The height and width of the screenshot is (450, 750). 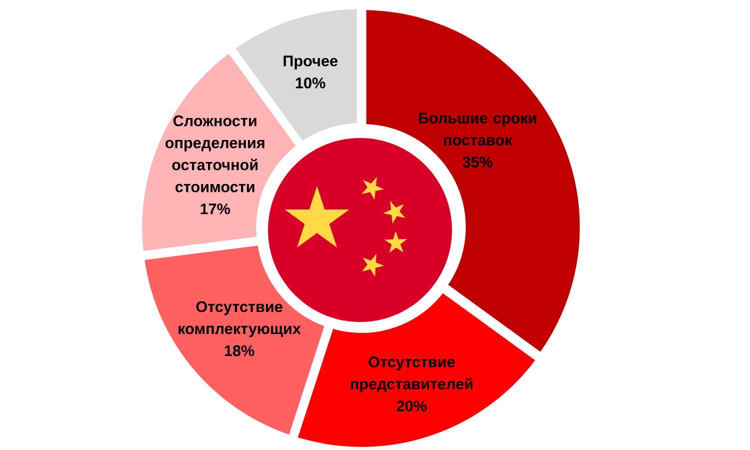 I want to click on slice-label: Большие сроки поставок, so click(x=477, y=129).